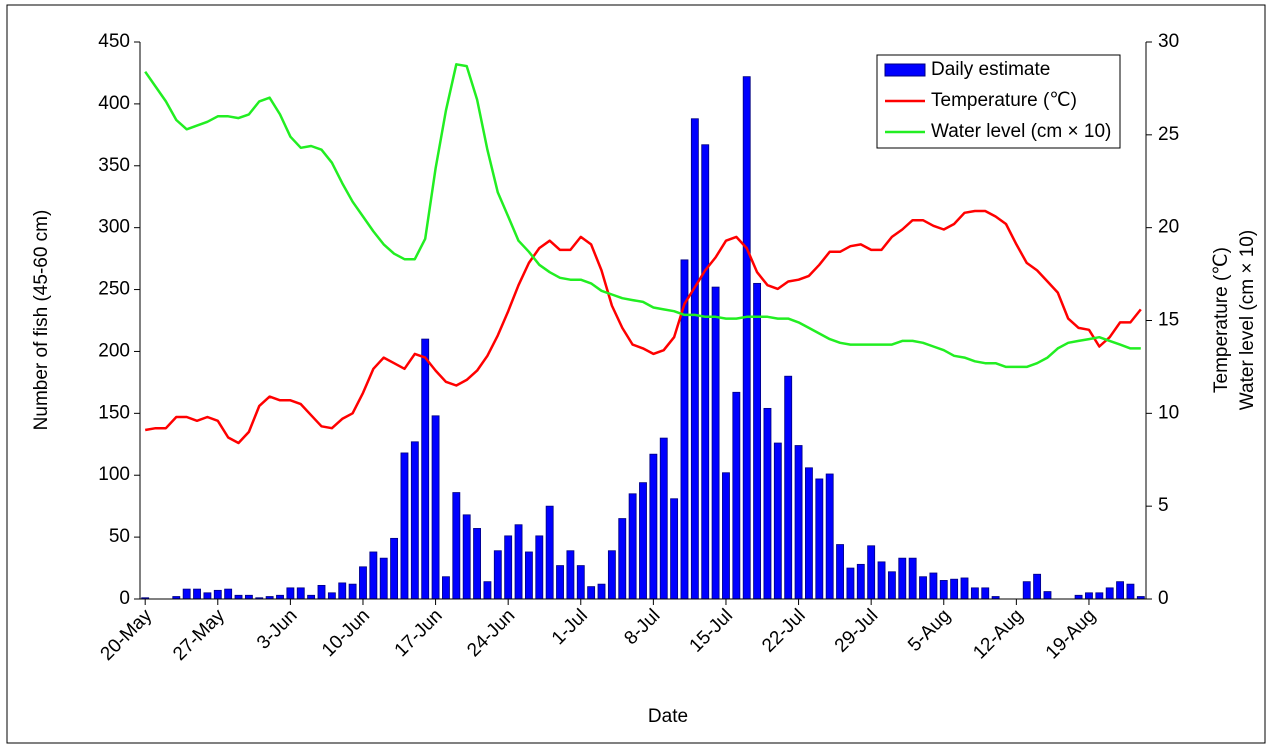 The height and width of the screenshot is (754, 1273). I want to click on legend-label: Daily estimate, so click(990, 69).